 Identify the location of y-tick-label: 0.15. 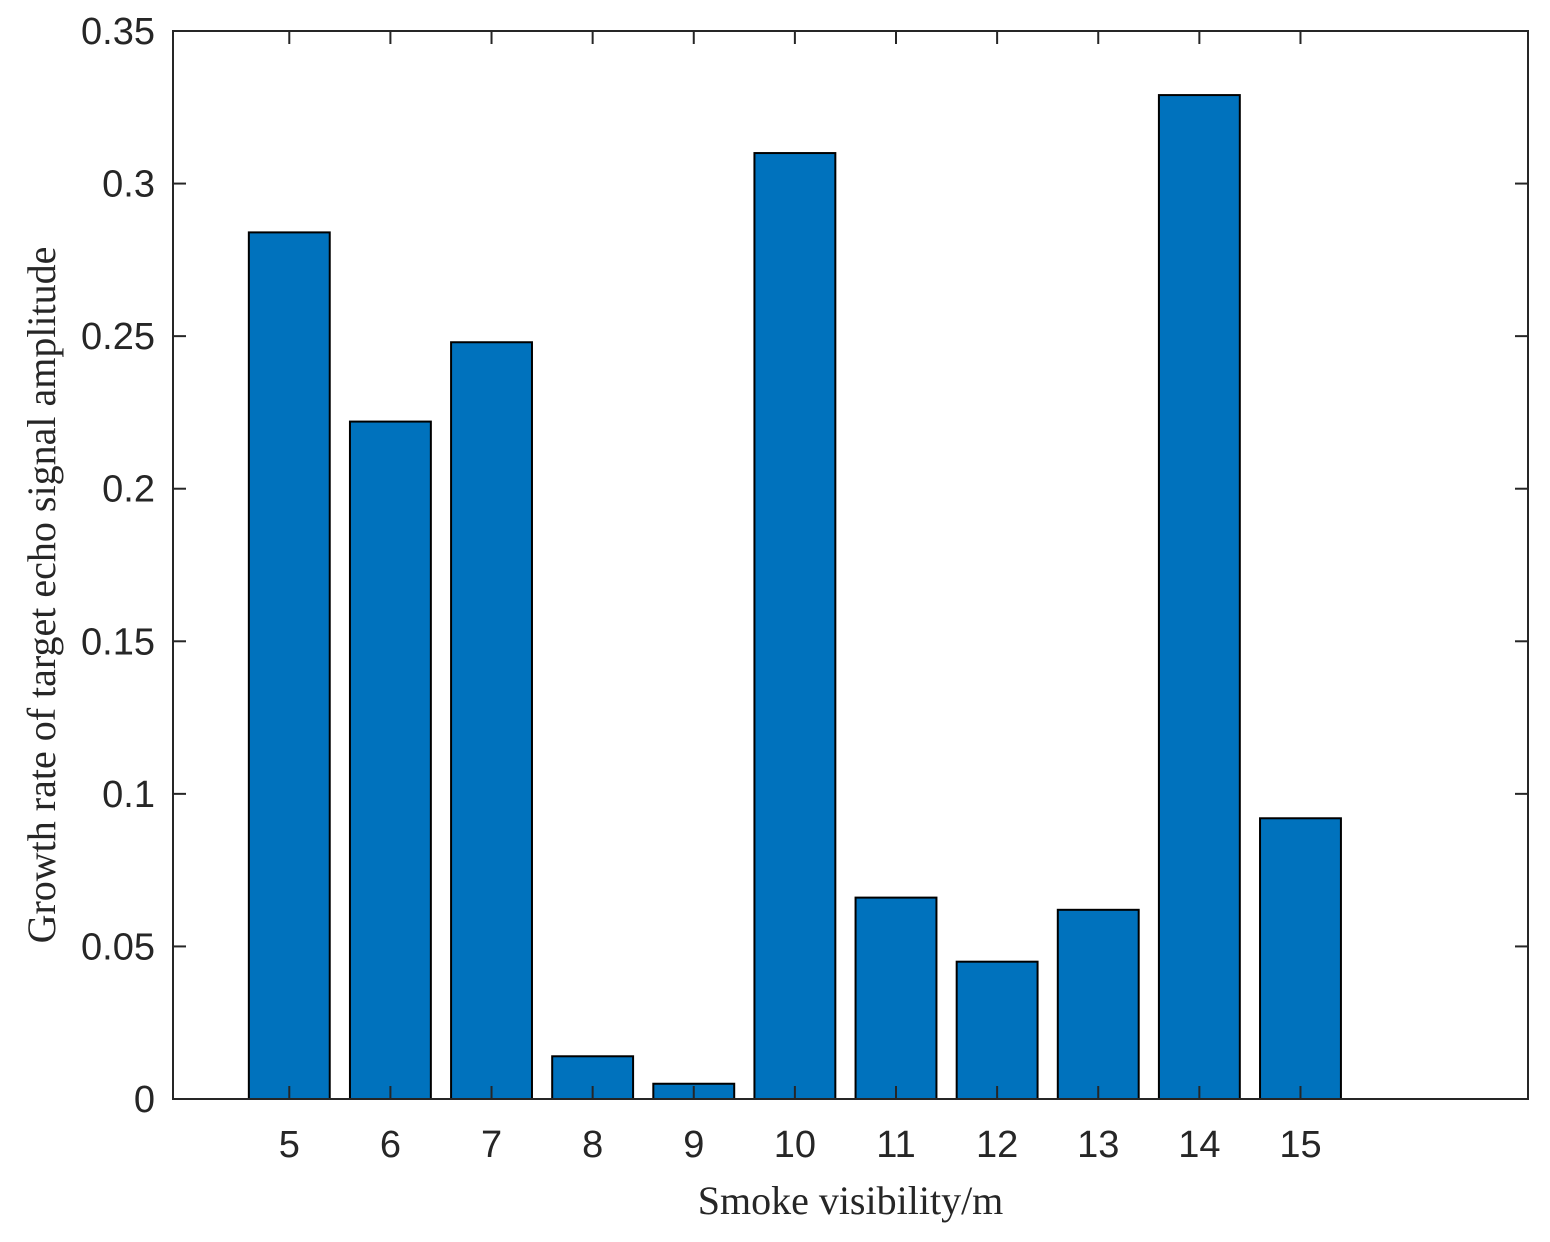
(118, 642).